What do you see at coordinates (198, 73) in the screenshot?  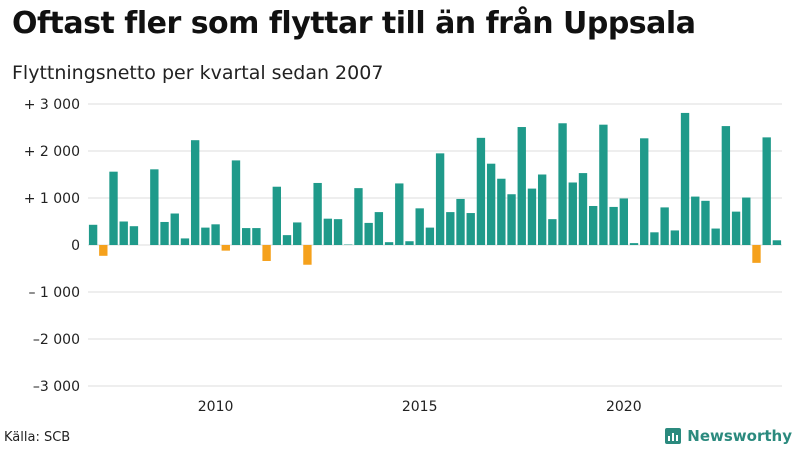 I see `chart-subtitle: Flyttningsnetto per kvartal sedan 2007` at bounding box center [198, 73].